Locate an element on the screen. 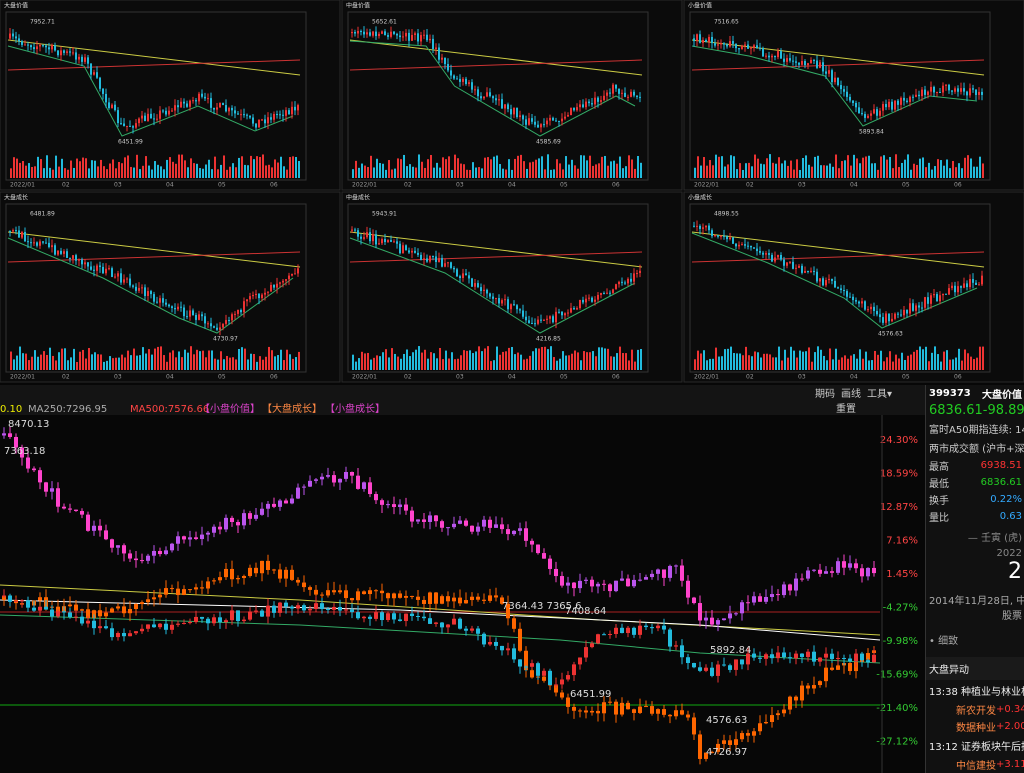 The width and height of the screenshot is (1024, 773). price-annotation: 5892.84 is located at coordinates (730, 650).